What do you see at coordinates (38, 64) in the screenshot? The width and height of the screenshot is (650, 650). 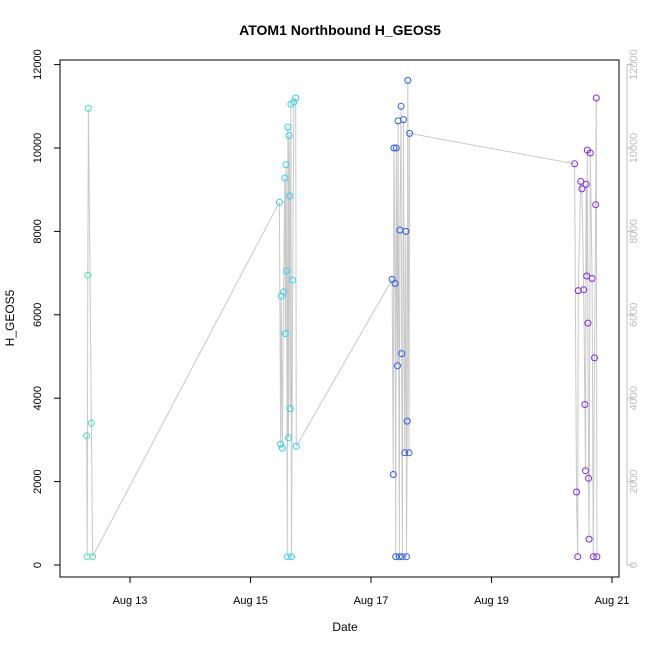 I see `y-tick-label-left: 12000` at bounding box center [38, 64].